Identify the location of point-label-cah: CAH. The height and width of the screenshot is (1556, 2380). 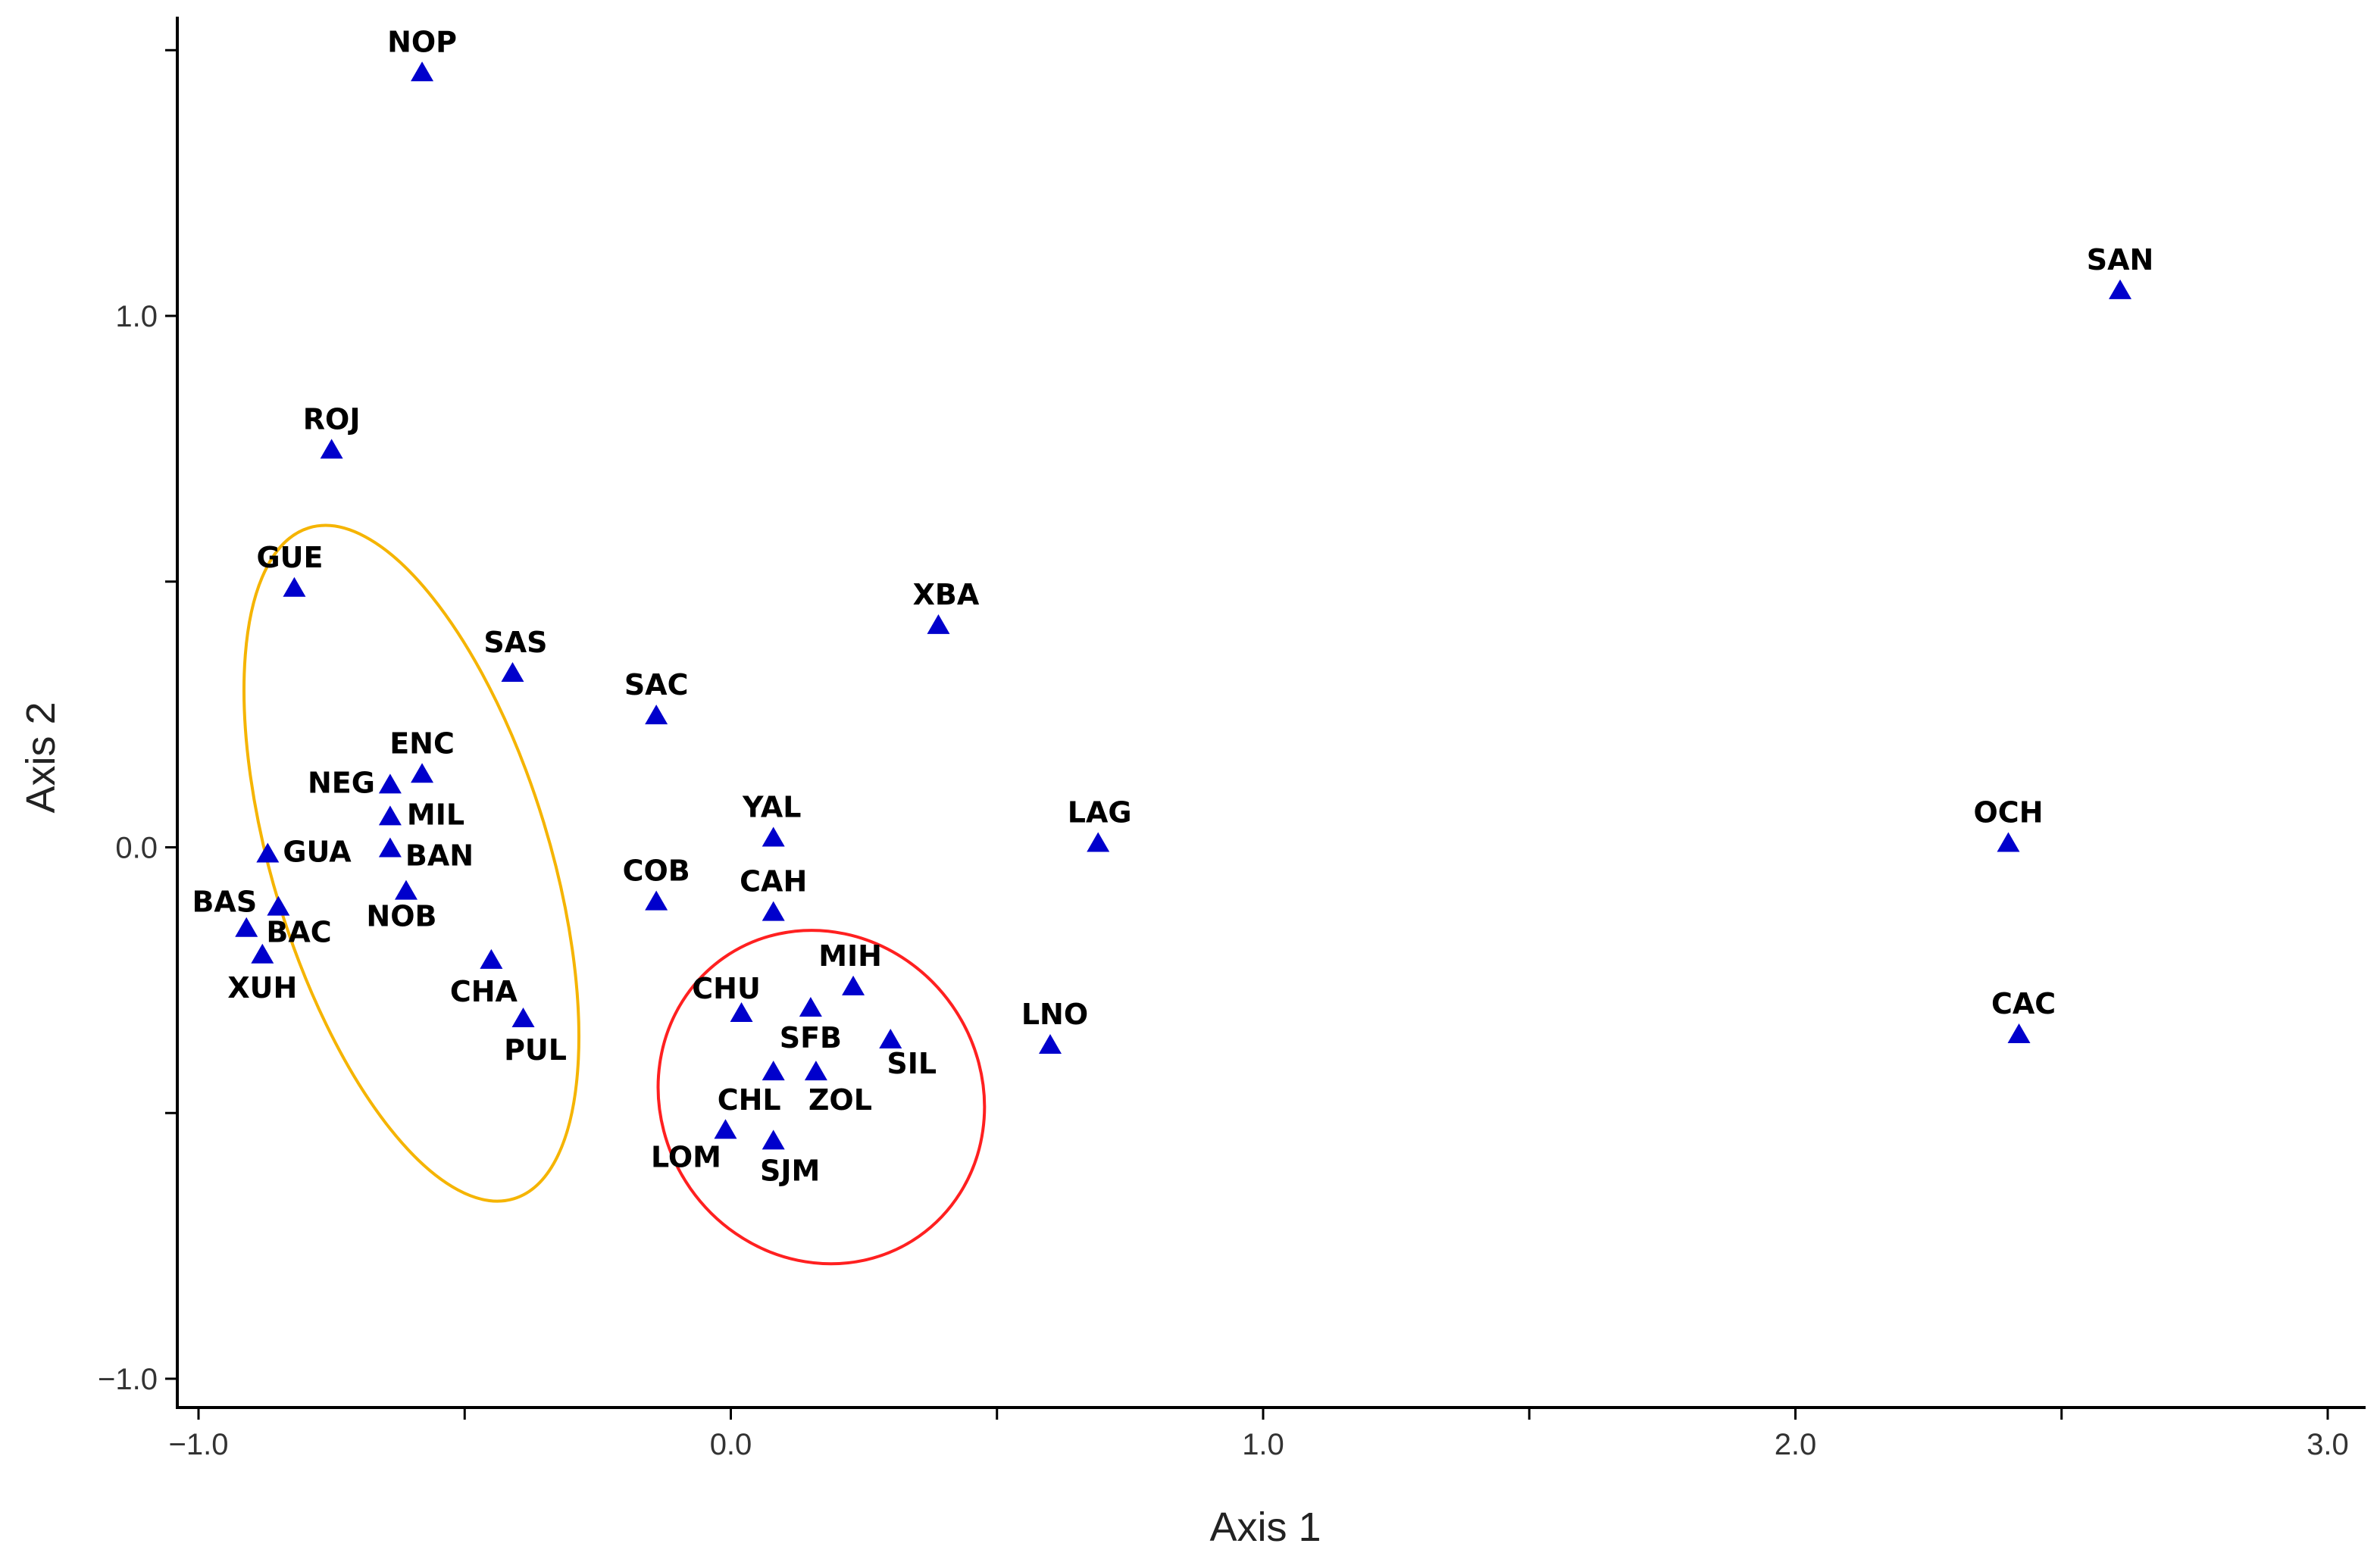
(773, 881).